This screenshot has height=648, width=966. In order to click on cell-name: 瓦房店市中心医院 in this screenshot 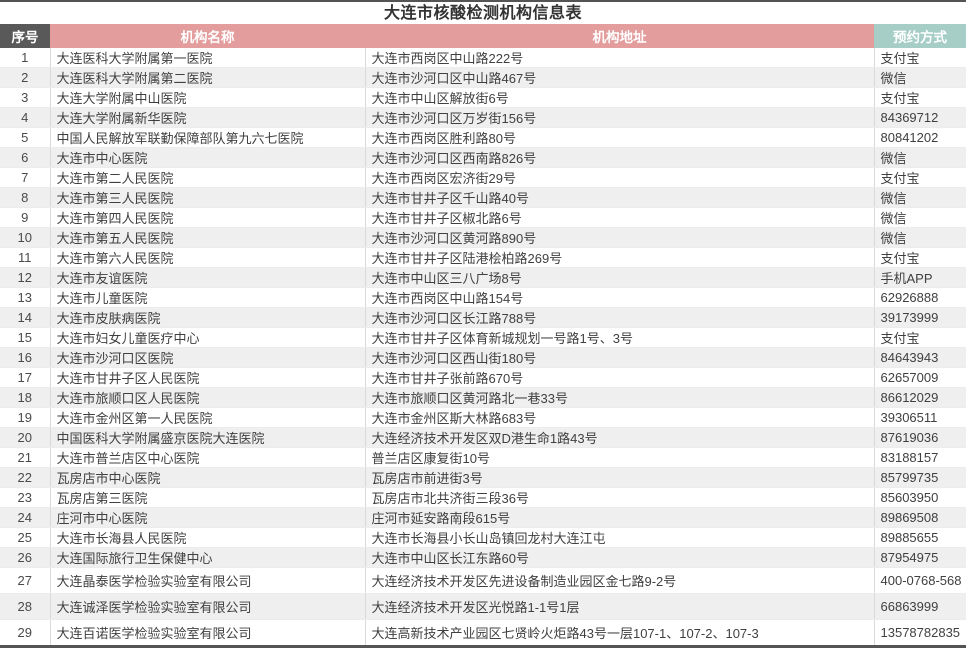, I will do `click(208, 477)`.